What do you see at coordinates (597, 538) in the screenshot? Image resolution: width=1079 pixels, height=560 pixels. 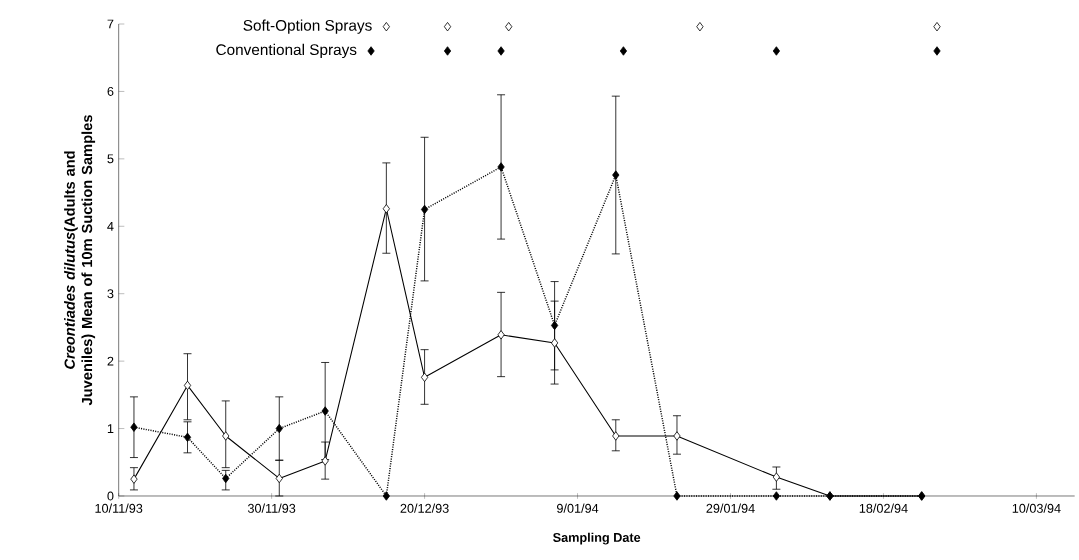 I see `x-axis-title: Sampling Date` at bounding box center [597, 538].